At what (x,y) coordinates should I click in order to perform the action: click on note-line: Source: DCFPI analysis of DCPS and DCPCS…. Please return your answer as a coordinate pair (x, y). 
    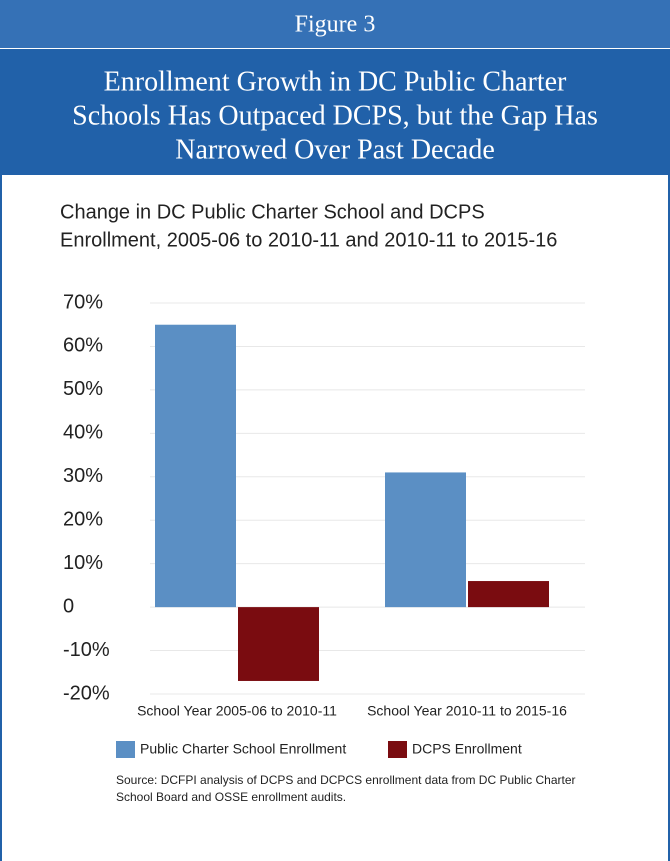
    Looking at the image, I should click on (346, 780).